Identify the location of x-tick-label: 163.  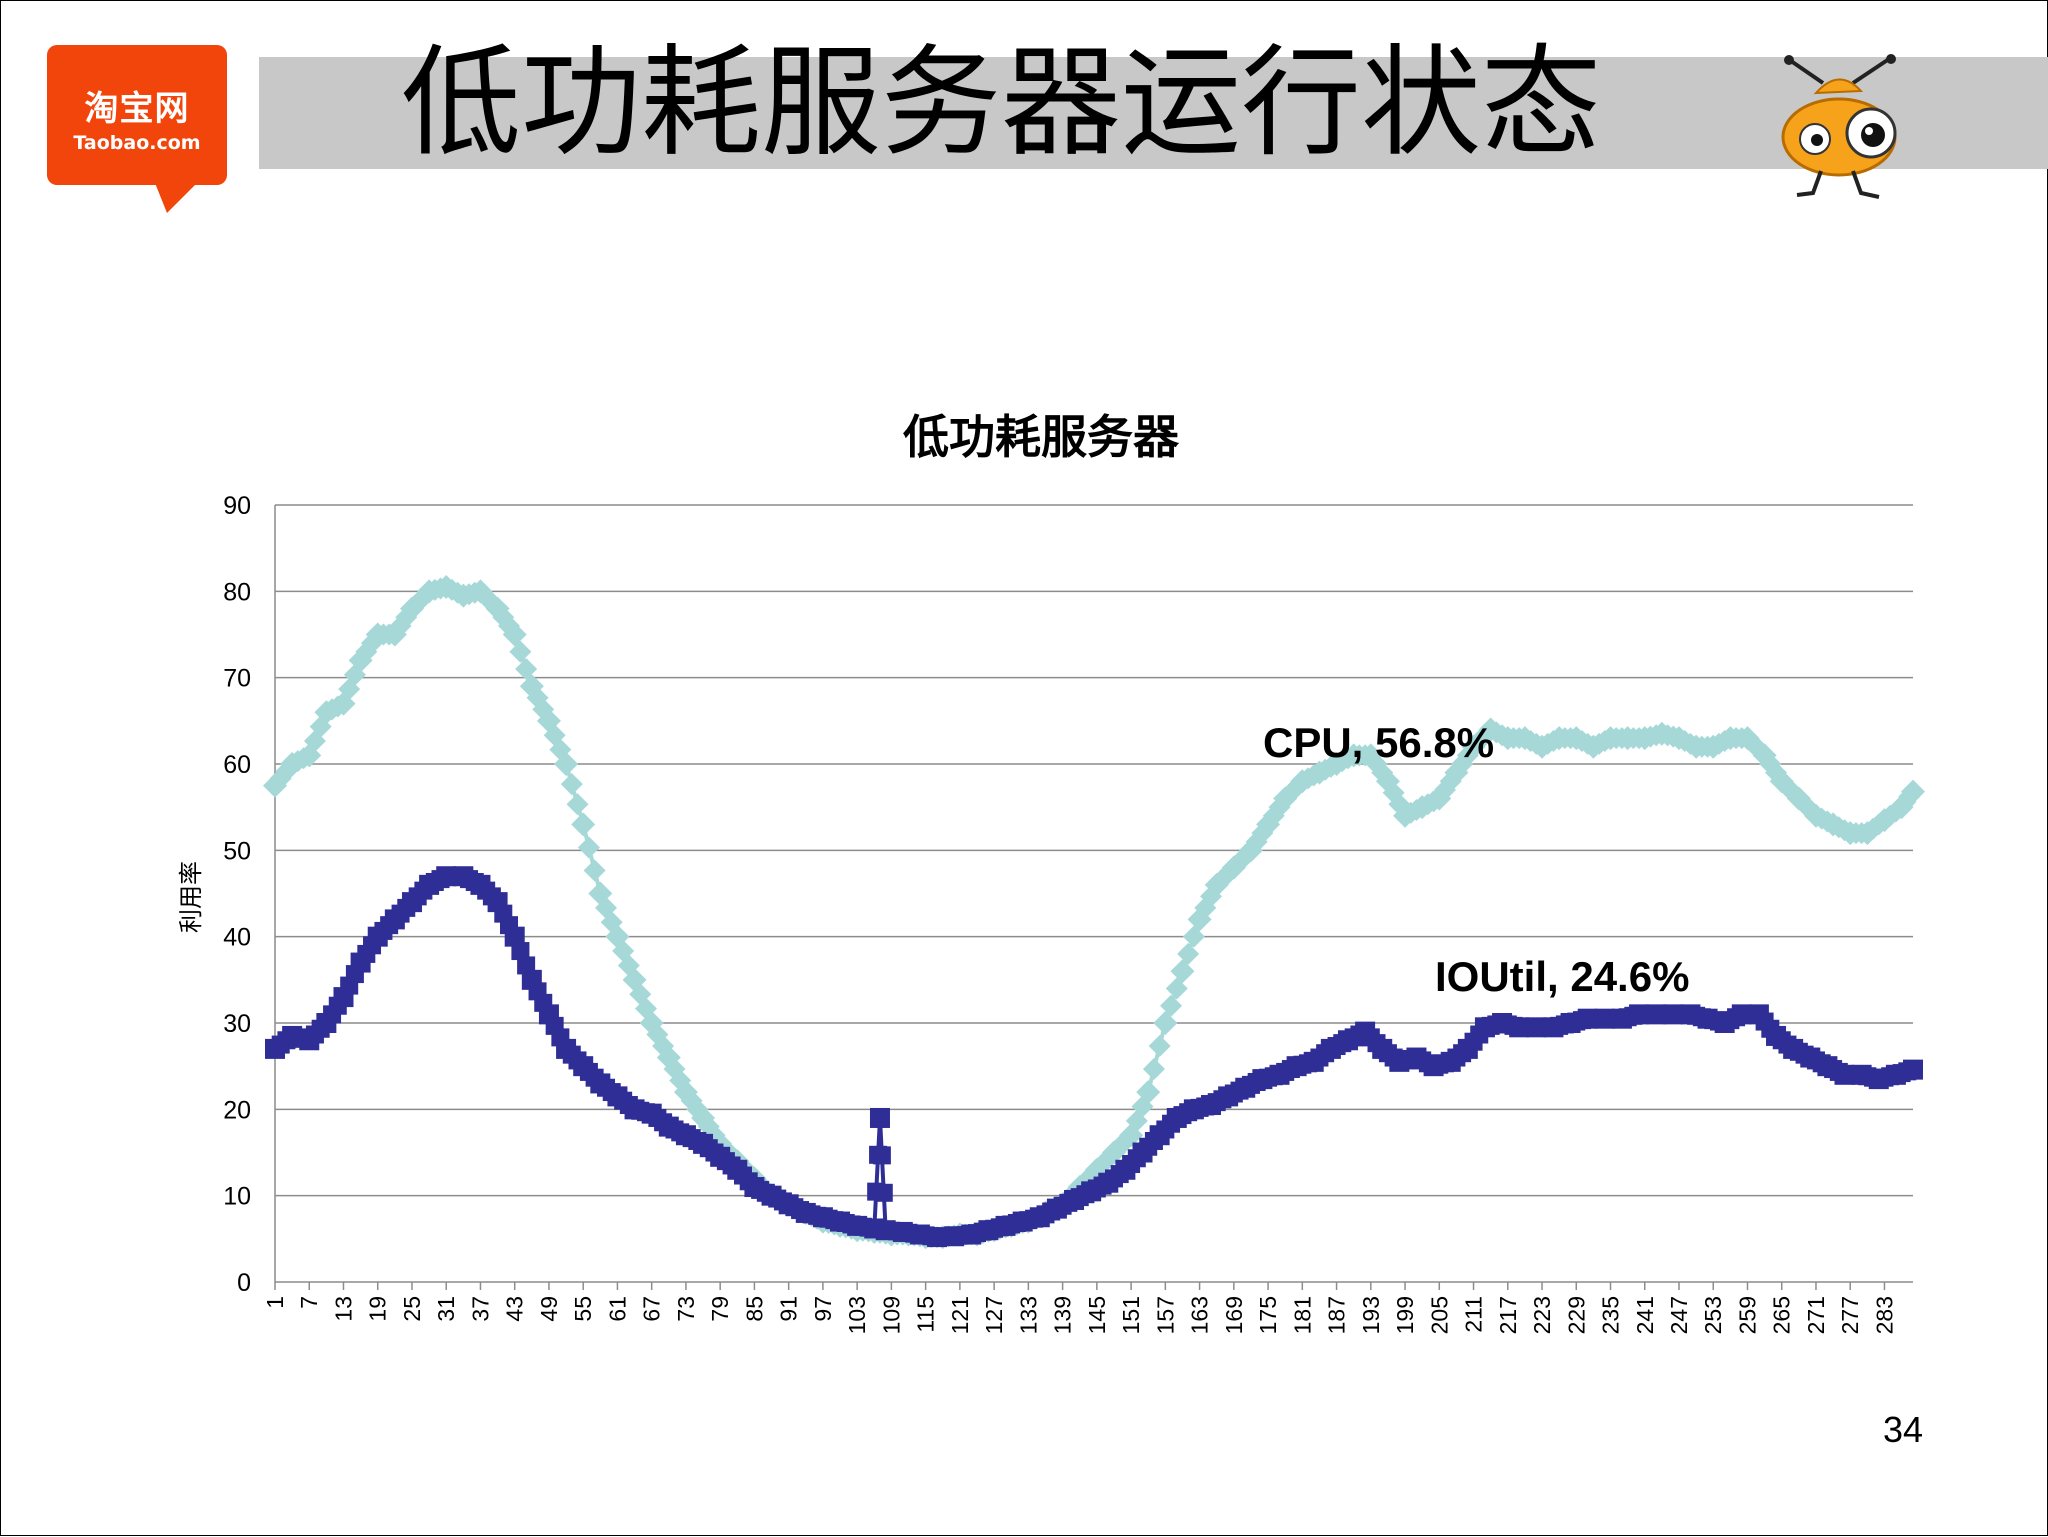
(1200, 1315).